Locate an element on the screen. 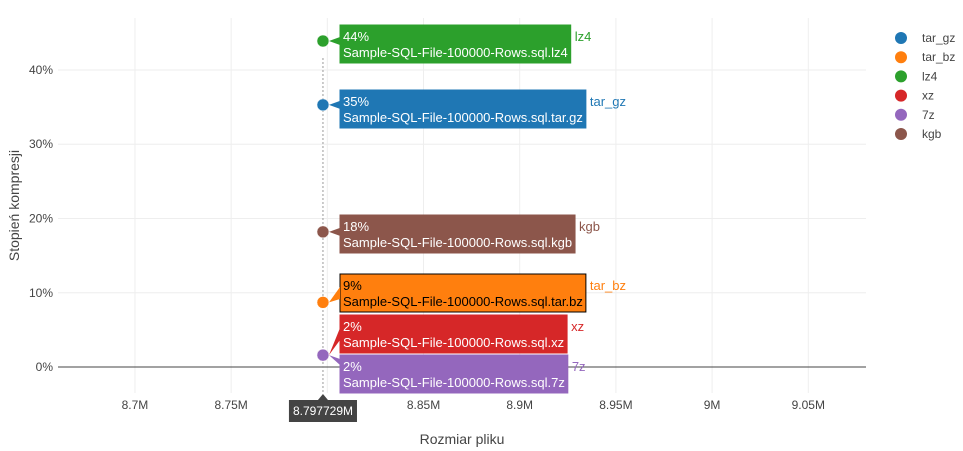 The image size is (963, 451). data-point-lz4 is located at coordinates (323, 41).